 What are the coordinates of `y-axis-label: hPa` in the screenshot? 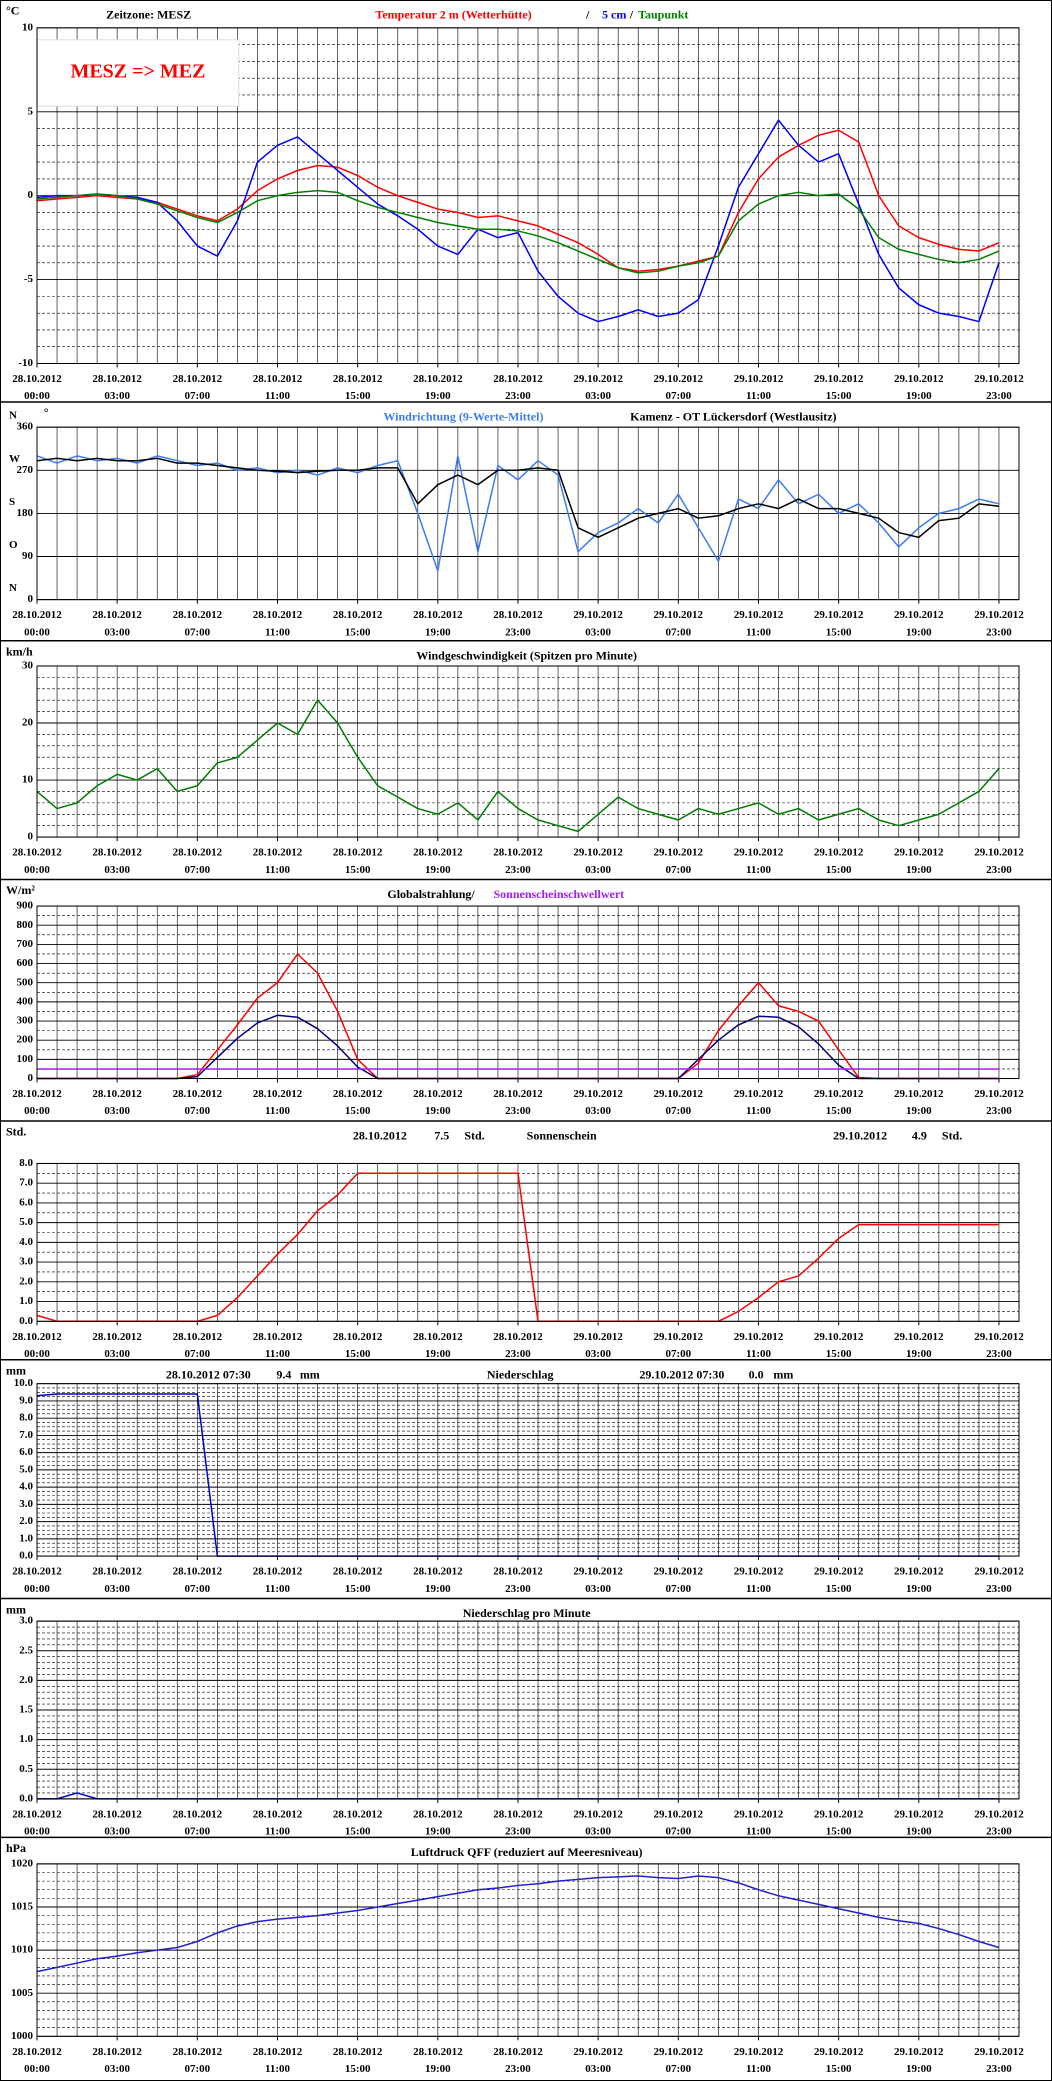 It's located at (16, 1848).